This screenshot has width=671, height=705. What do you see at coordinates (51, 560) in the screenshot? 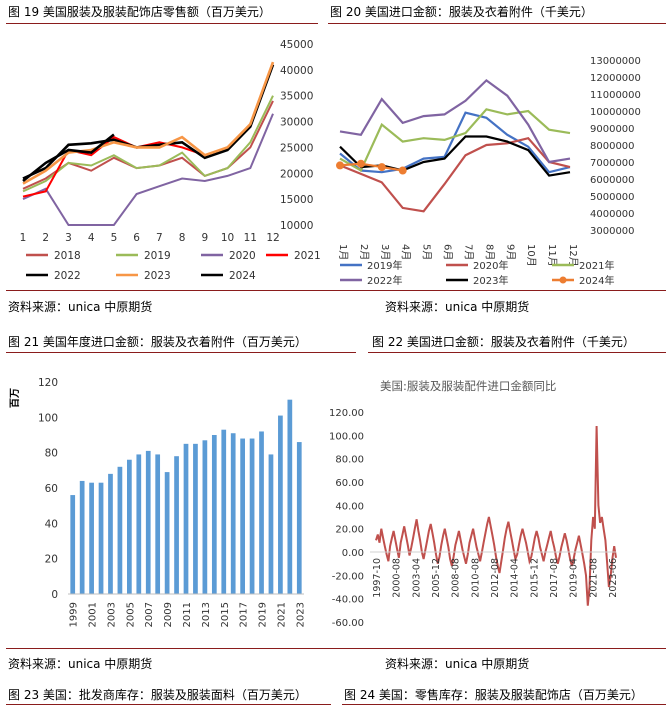
I see `y-tick-label: 20` at bounding box center [51, 560].